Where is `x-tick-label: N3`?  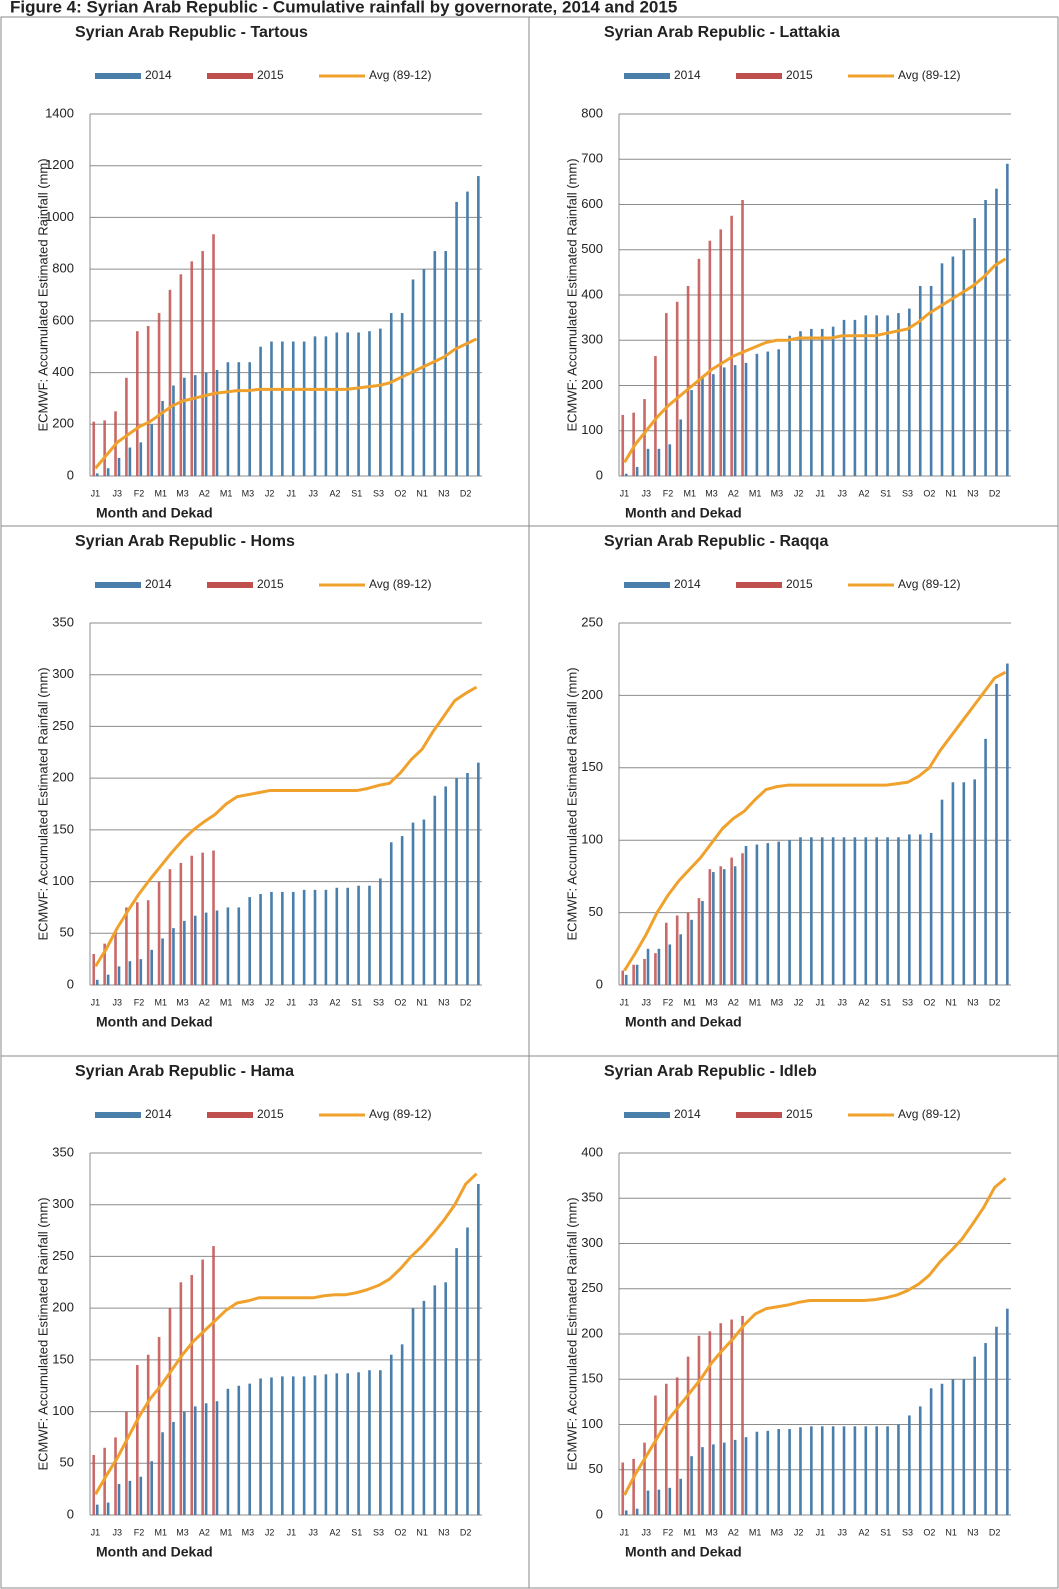 x-tick-label: N3 is located at coordinates (444, 1002).